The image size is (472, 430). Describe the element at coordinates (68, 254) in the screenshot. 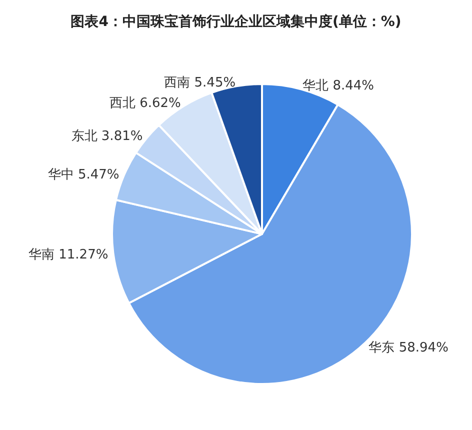

I see `slice-label: 华南 11.27%` at that location.